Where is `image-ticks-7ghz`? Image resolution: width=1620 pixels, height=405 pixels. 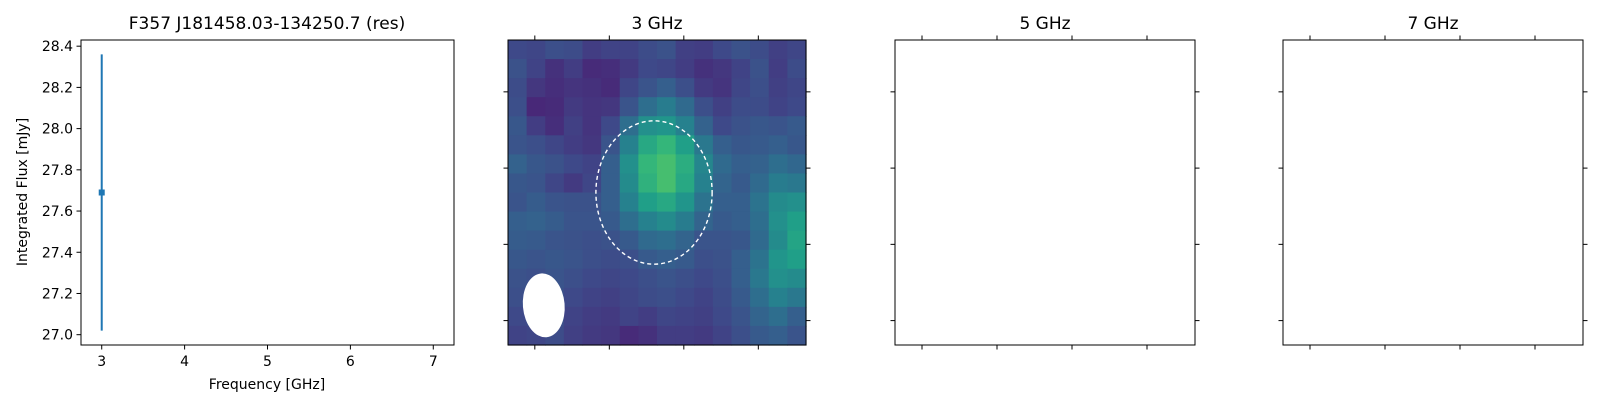 image-ticks-7ghz is located at coordinates (1433, 193).